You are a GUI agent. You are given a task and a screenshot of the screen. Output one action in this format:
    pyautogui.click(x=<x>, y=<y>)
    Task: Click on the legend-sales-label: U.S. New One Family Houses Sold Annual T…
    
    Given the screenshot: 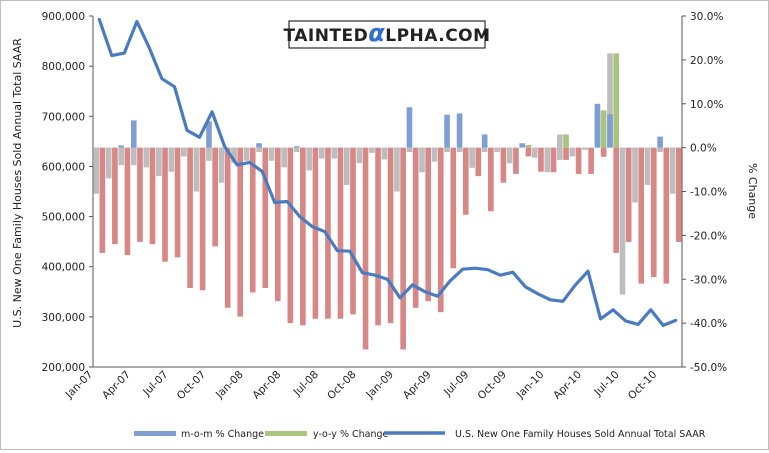 What is the action you would take?
    pyautogui.click(x=580, y=434)
    